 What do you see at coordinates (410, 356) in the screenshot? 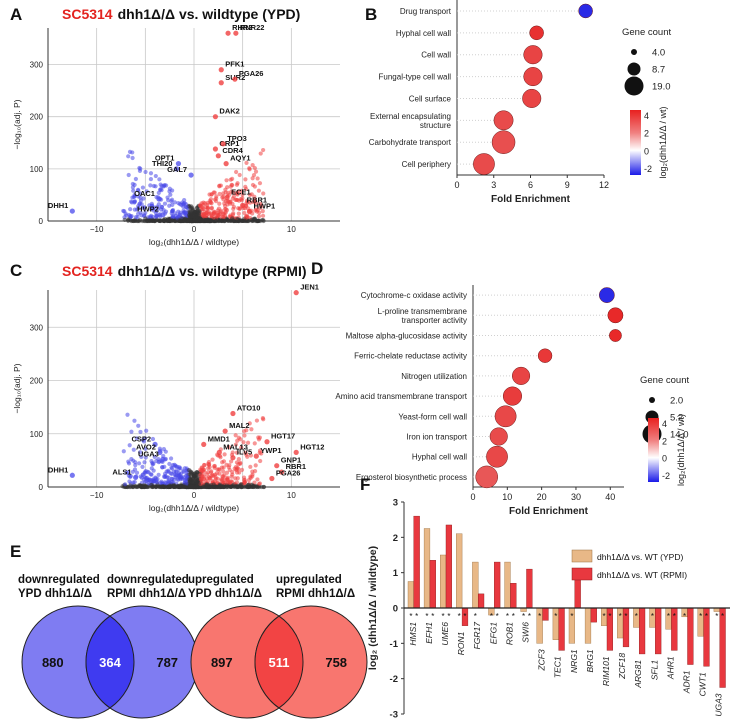
I see `category-label: Ferric-chelate reductase activity` at bounding box center [410, 356].